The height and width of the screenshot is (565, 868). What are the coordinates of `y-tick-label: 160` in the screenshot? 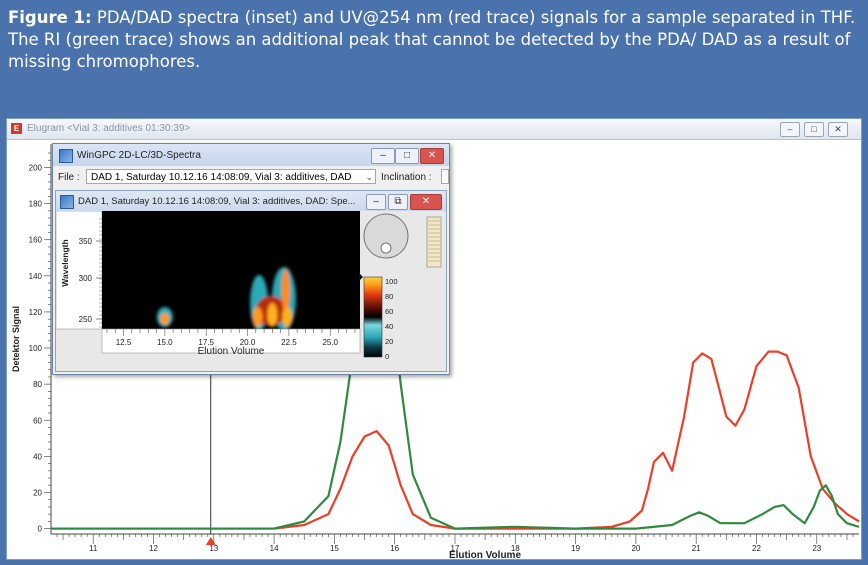 It's located at (36, 240).